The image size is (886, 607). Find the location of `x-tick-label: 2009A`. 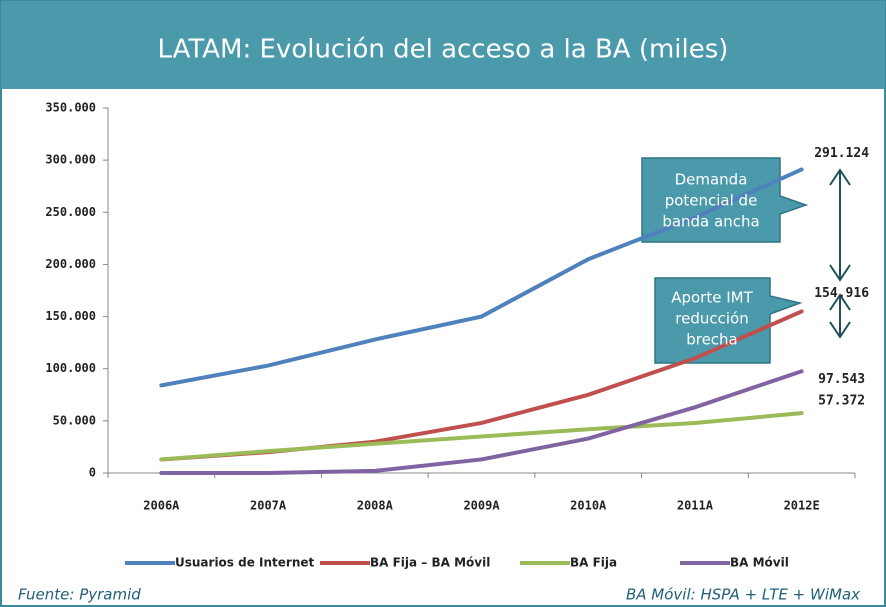

x-tick-label: 2009A is located at coordinates (481, 506).